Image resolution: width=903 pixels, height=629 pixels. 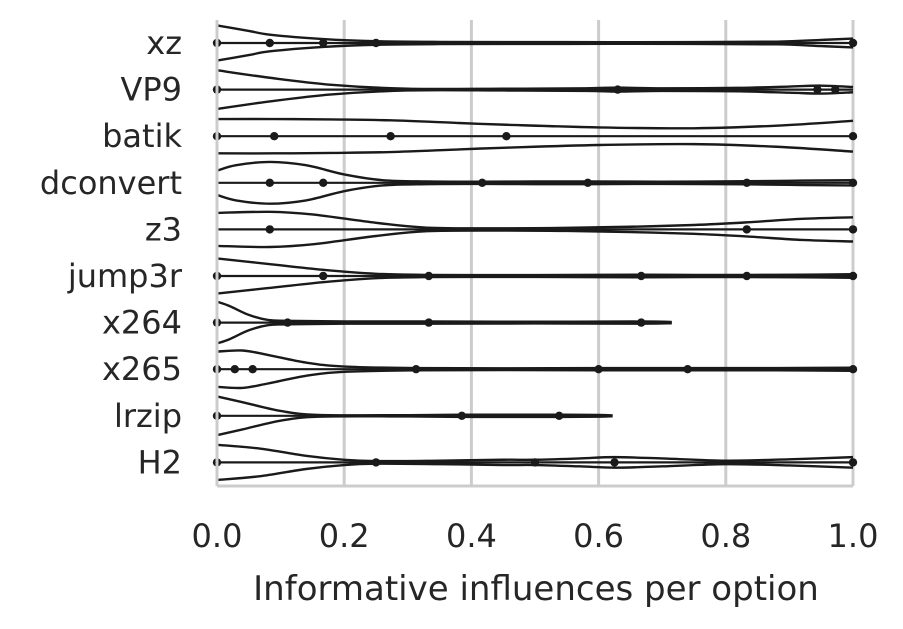 I want to click on x-tick-label-0: 0.0, so click(x=217, y=536).